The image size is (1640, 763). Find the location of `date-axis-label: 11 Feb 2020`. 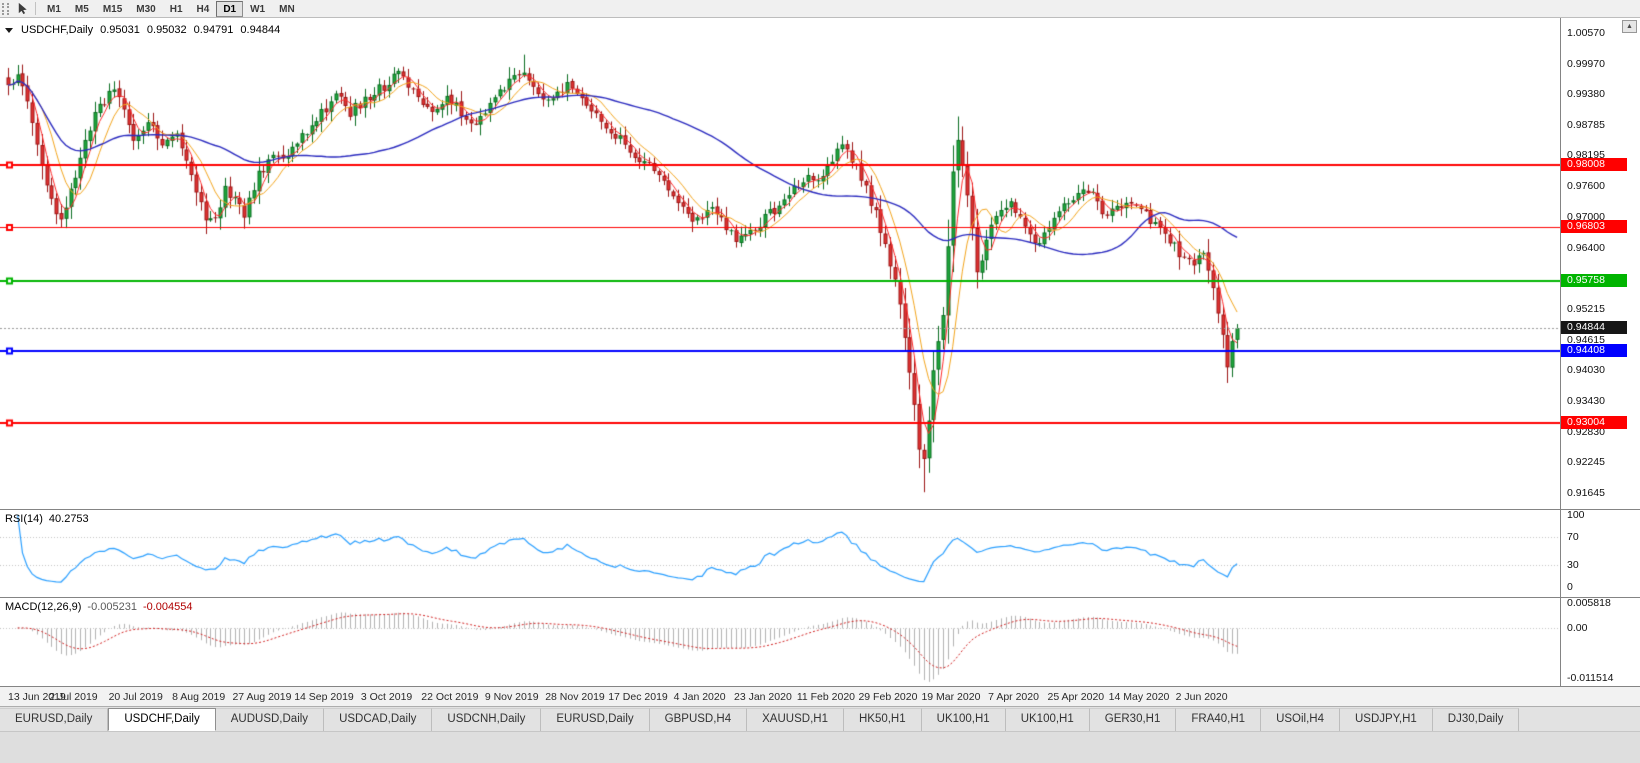

date-axis-label: 11 Feb 2020 is located at coordinates (826, 697).